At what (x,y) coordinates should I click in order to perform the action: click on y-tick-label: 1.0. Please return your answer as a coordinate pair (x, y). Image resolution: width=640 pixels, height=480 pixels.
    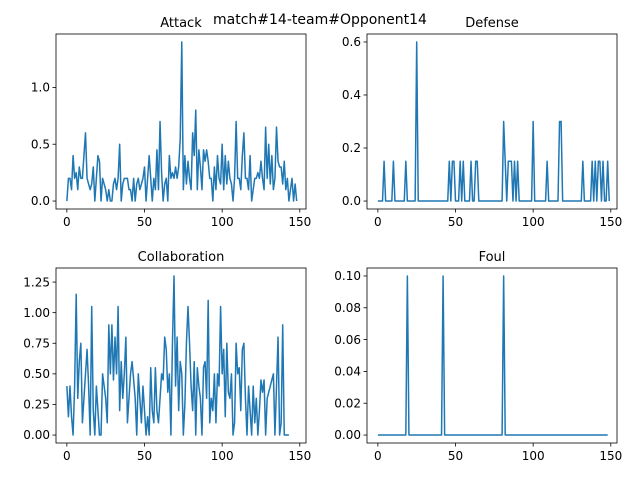
    Looking at the image, I should click on (40, 88).